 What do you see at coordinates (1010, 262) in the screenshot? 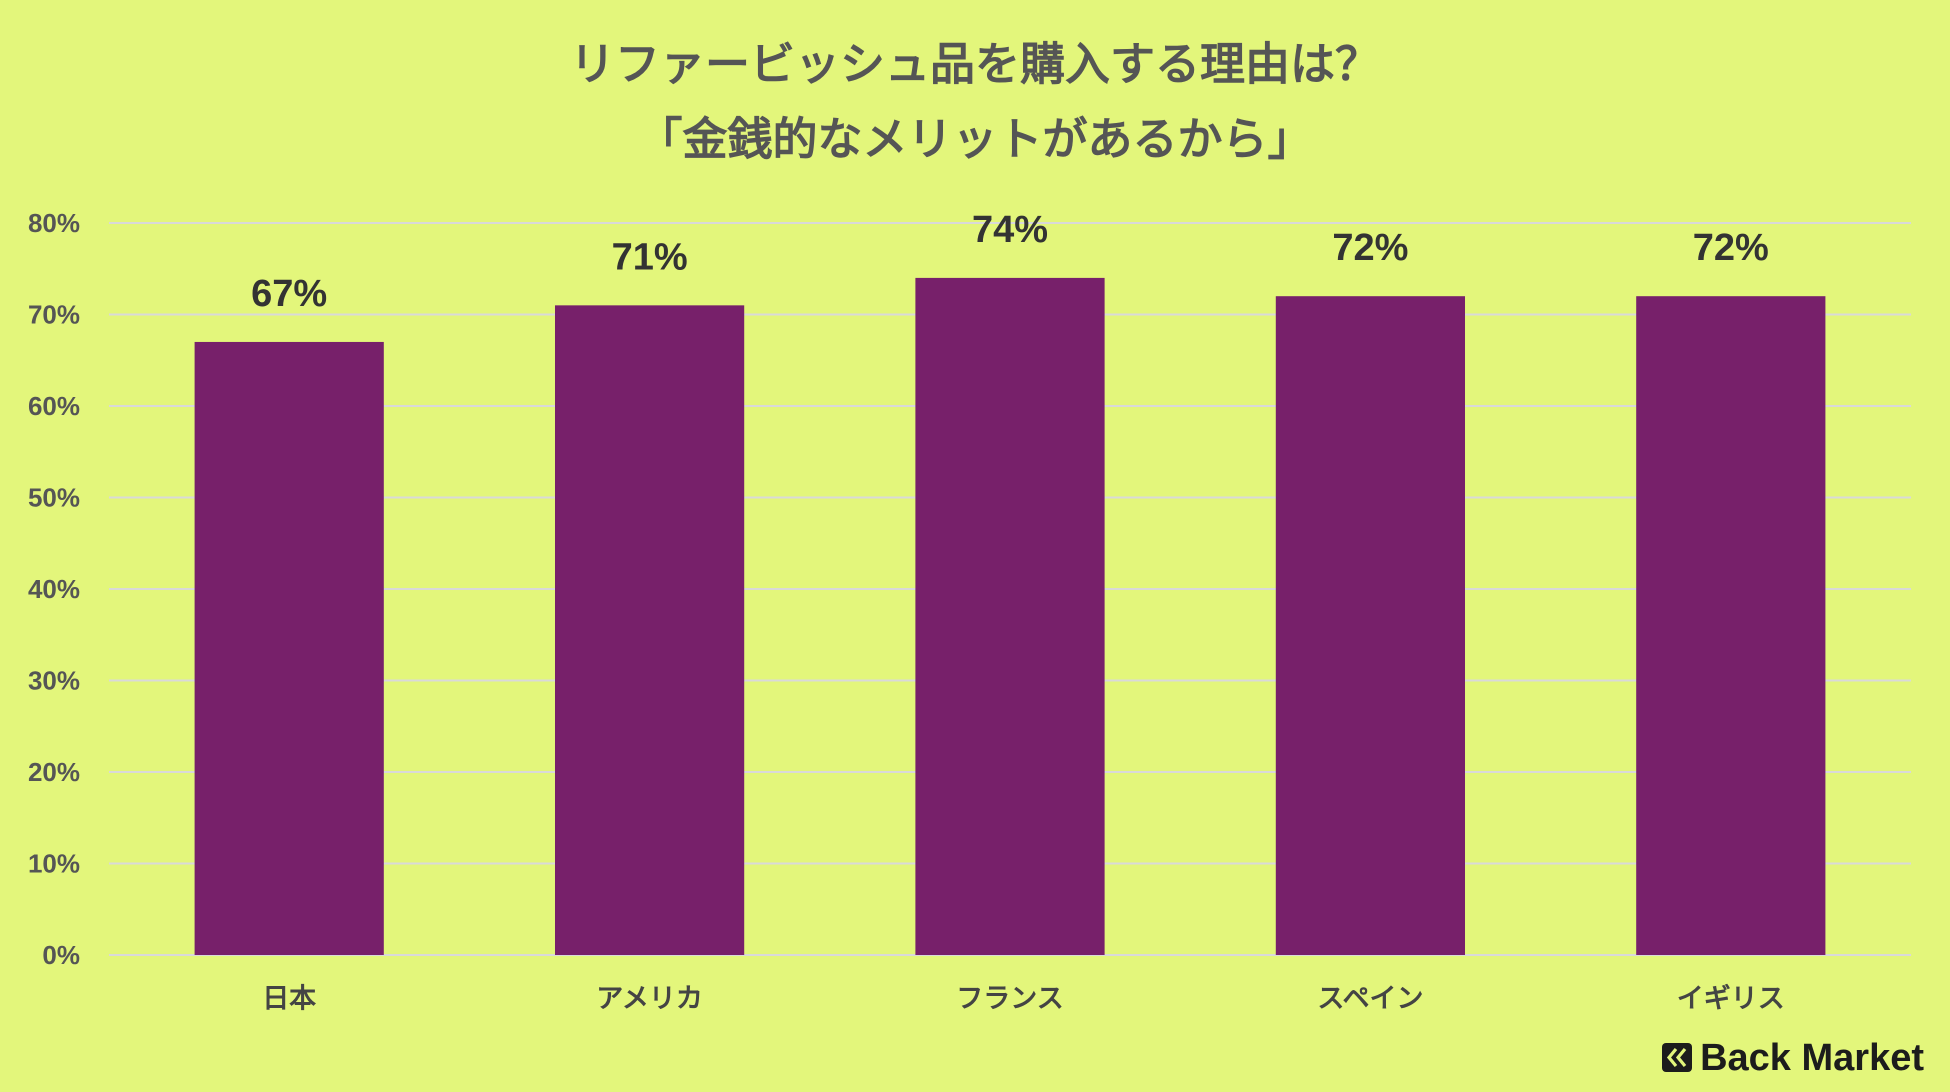
I see `data-labels: 67% 71% 74% 72% 72%` at bounding box center [1010, 262].